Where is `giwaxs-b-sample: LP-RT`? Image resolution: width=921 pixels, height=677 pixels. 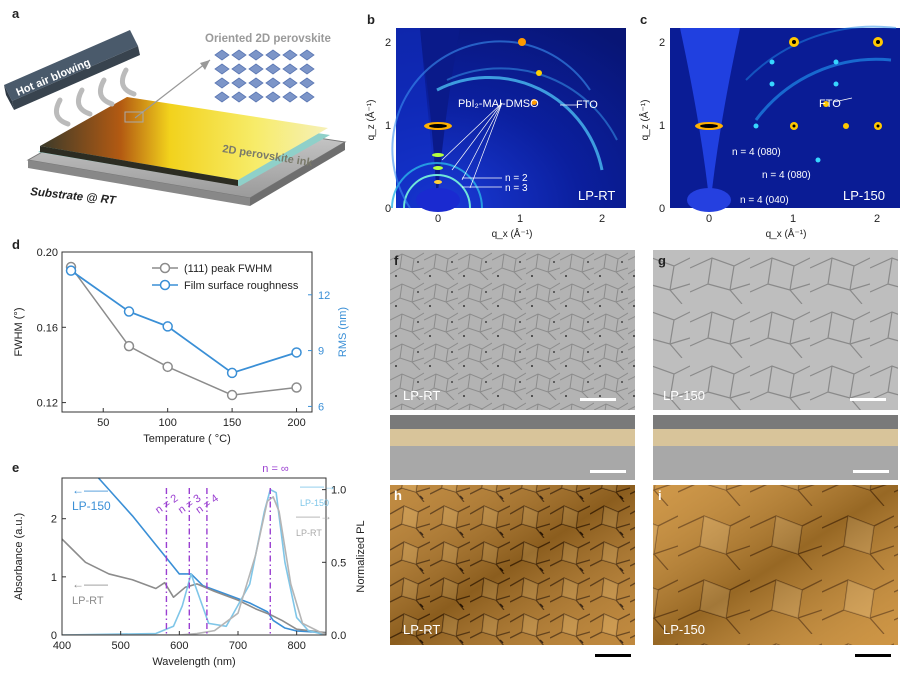
giwaxs-b-sample: LP-RT is located at coordinates (596, 195).